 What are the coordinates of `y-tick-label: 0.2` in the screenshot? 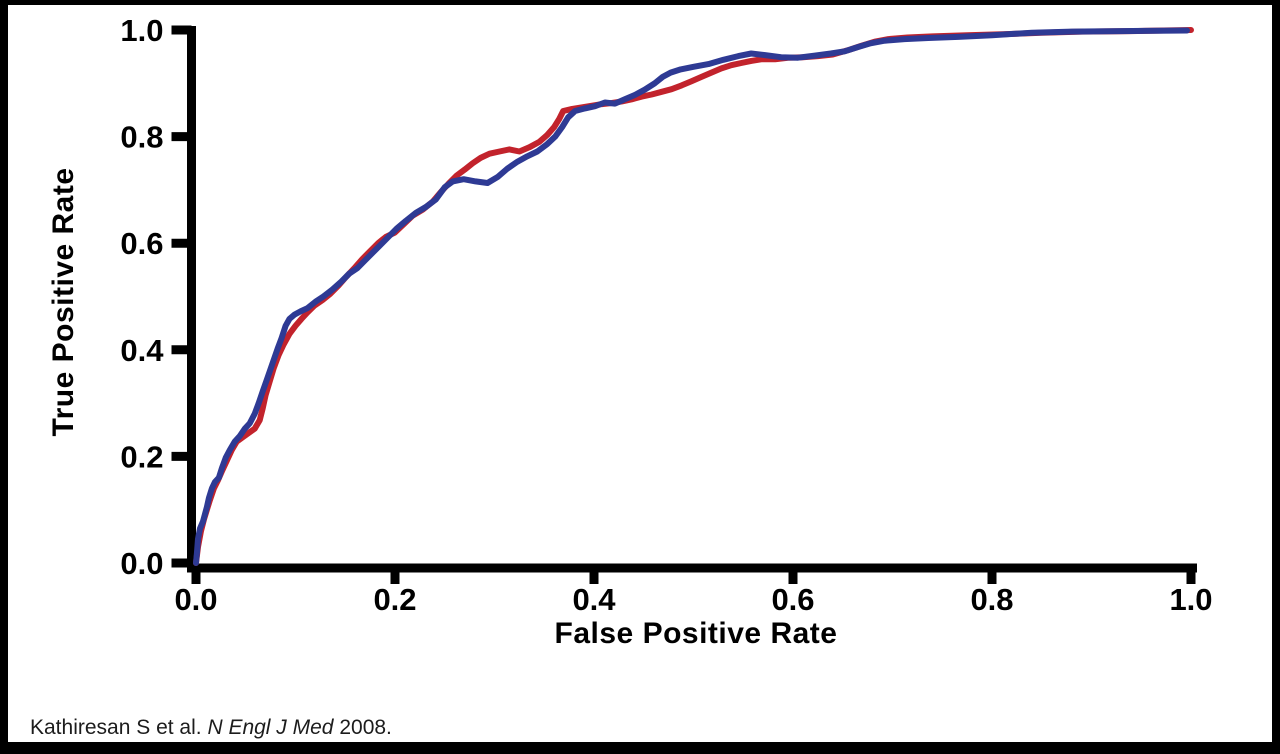 It's located at (141, 456).